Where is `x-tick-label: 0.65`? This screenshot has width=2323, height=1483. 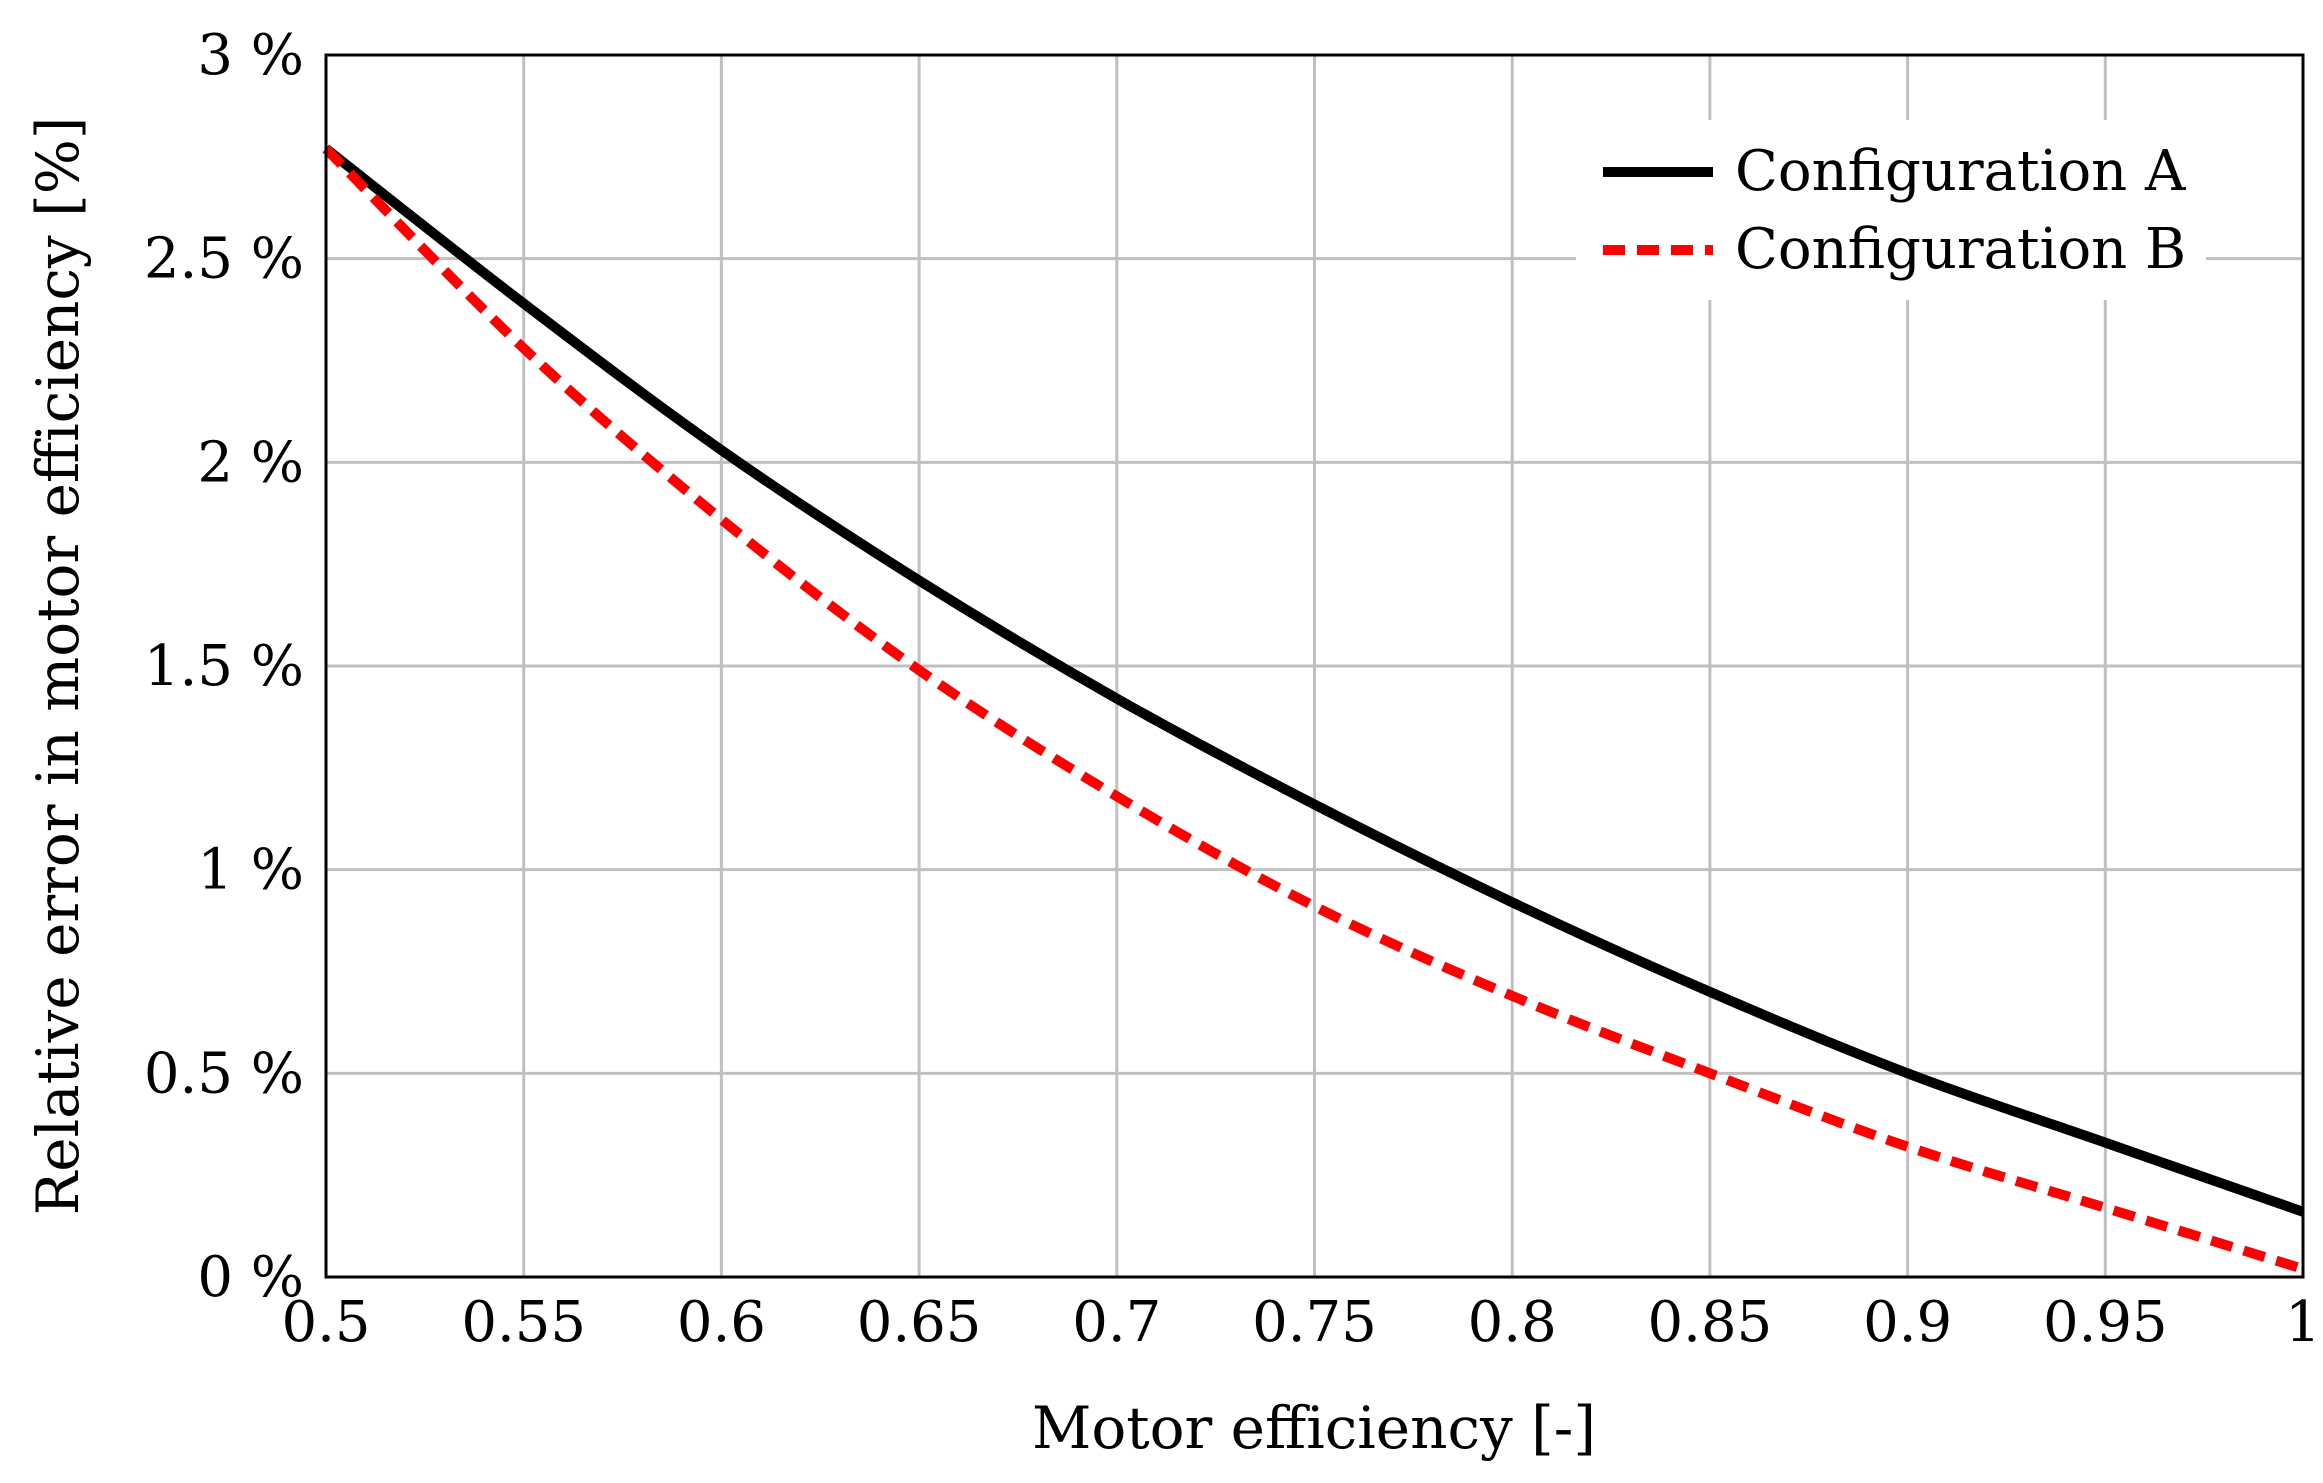 x-tick-label: 0.65 is located at coordinates (919, 1322).